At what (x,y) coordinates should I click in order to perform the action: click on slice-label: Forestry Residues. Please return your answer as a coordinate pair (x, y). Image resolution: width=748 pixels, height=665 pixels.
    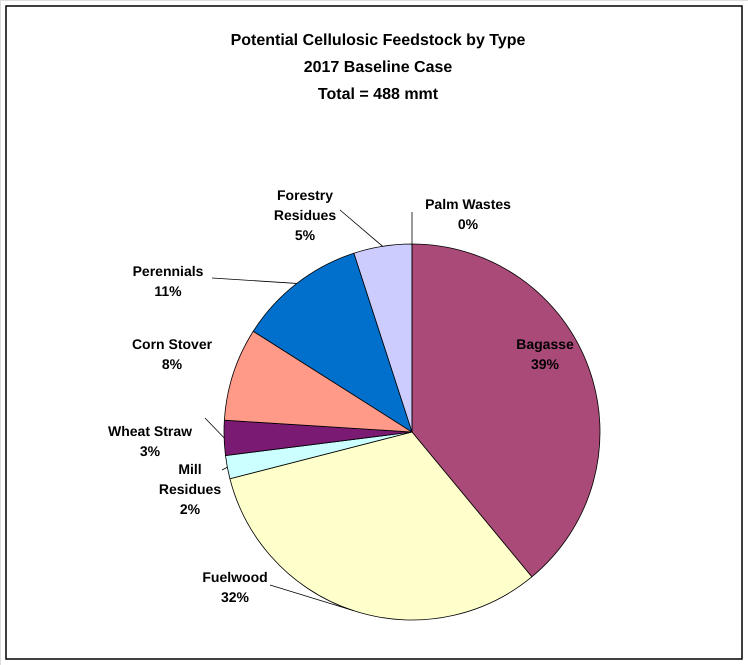
    Looking at the image, I should click on (305, 205).